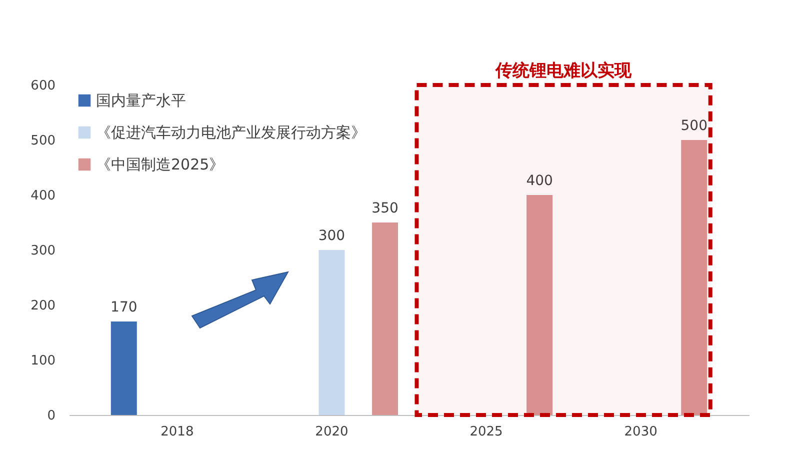 The height and width of the screenshot is (453, 800). I want to click on y-tick-label: 100, so click(43, 361).